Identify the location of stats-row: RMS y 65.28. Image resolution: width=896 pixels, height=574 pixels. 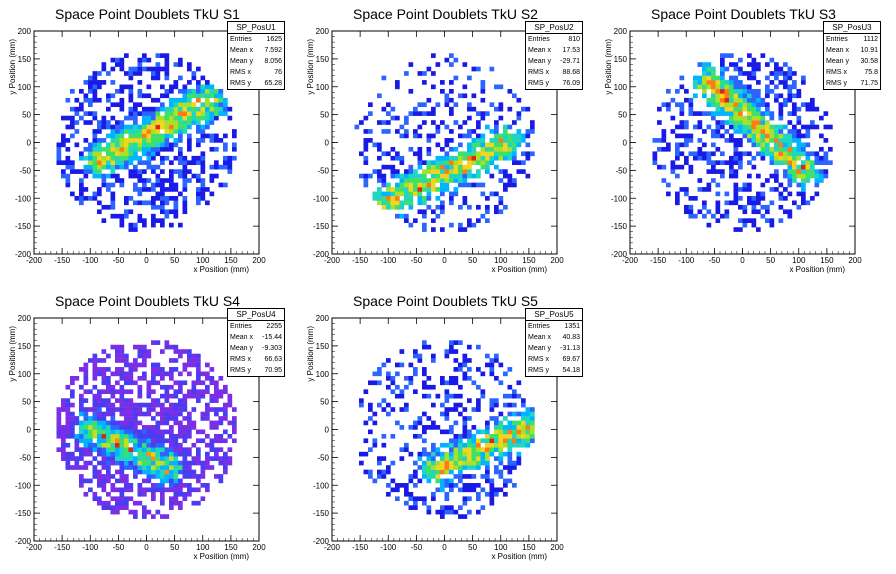
(256, 83).